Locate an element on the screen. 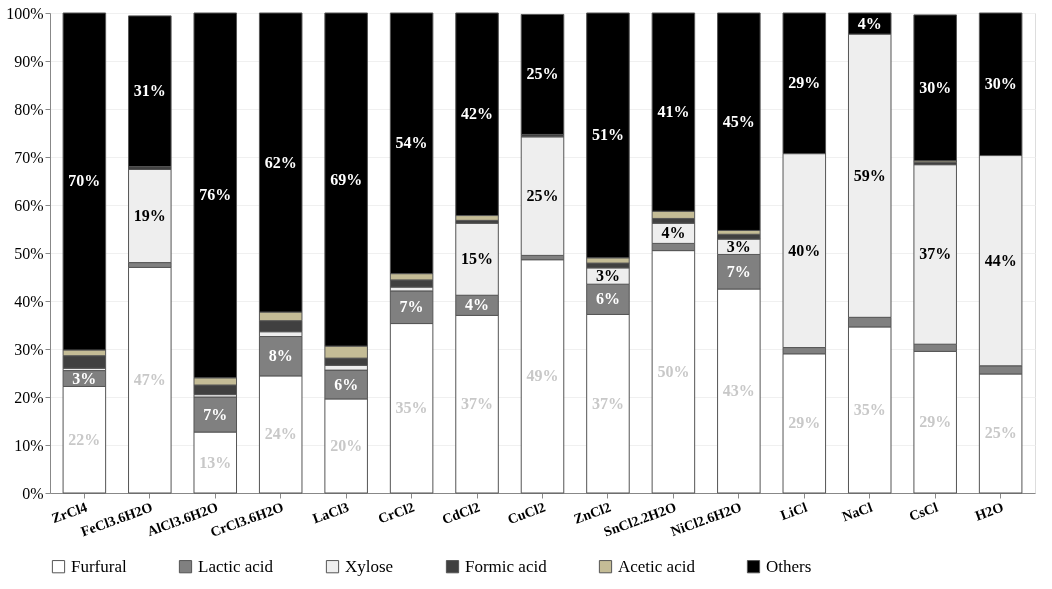  legend-label: Lactic acid is located at coordinates (236, 566).